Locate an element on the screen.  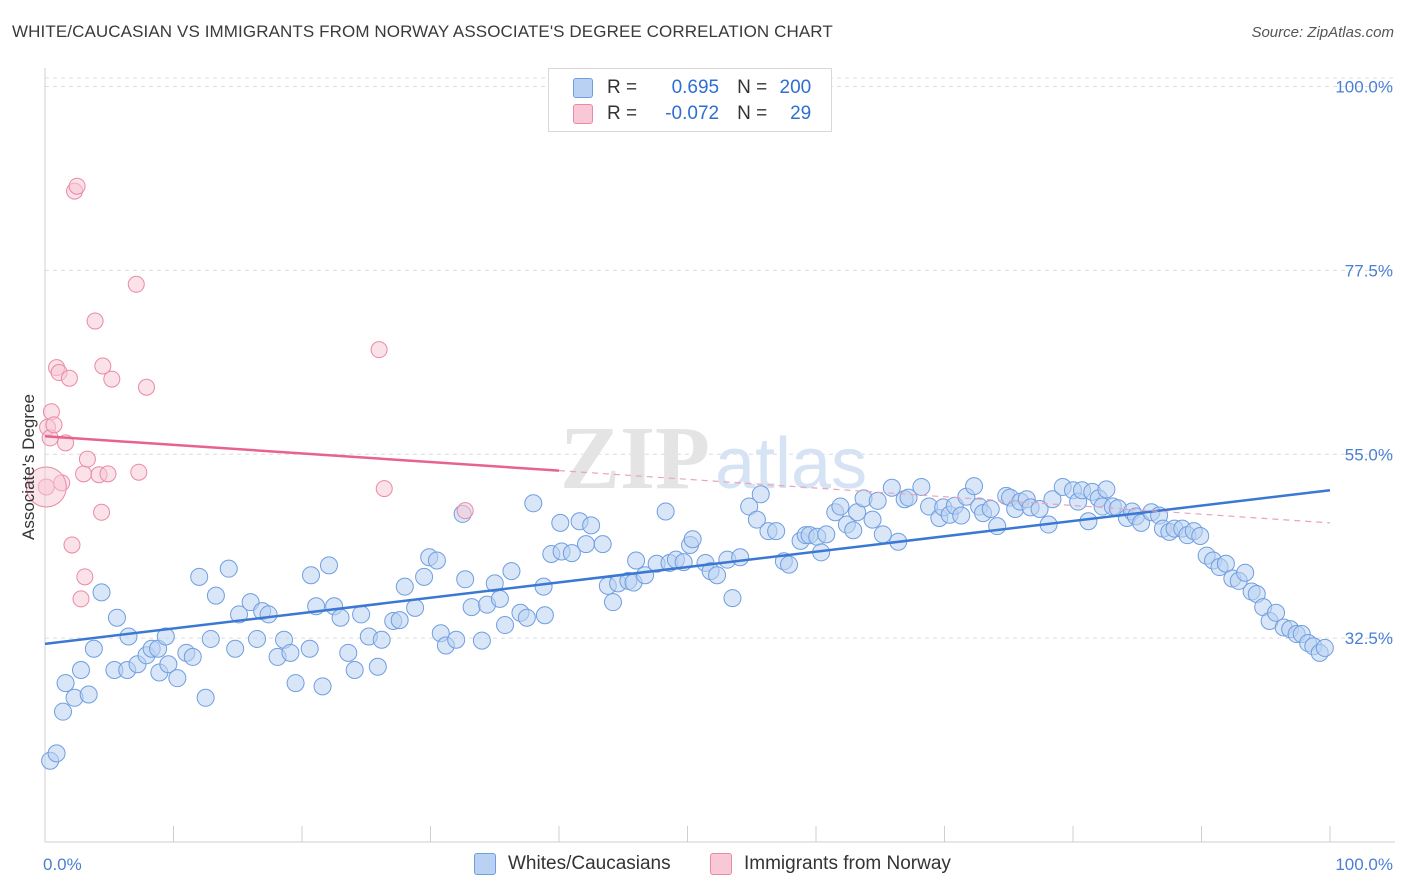
bottom-legend-label-blue: Whites/Caucasians is located at coordinates (589, 863).